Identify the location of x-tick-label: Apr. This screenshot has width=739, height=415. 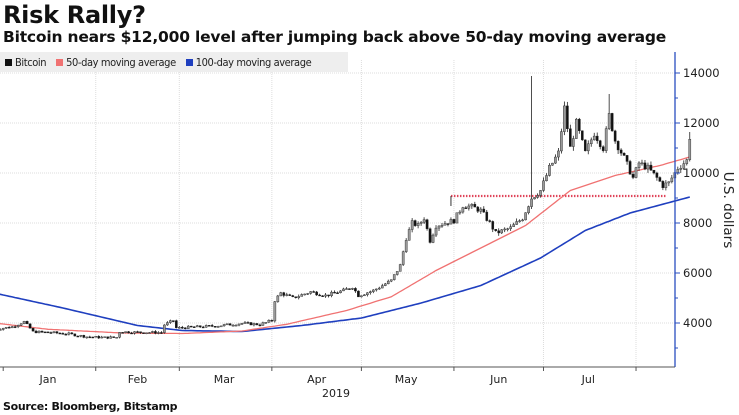
(317, 379).